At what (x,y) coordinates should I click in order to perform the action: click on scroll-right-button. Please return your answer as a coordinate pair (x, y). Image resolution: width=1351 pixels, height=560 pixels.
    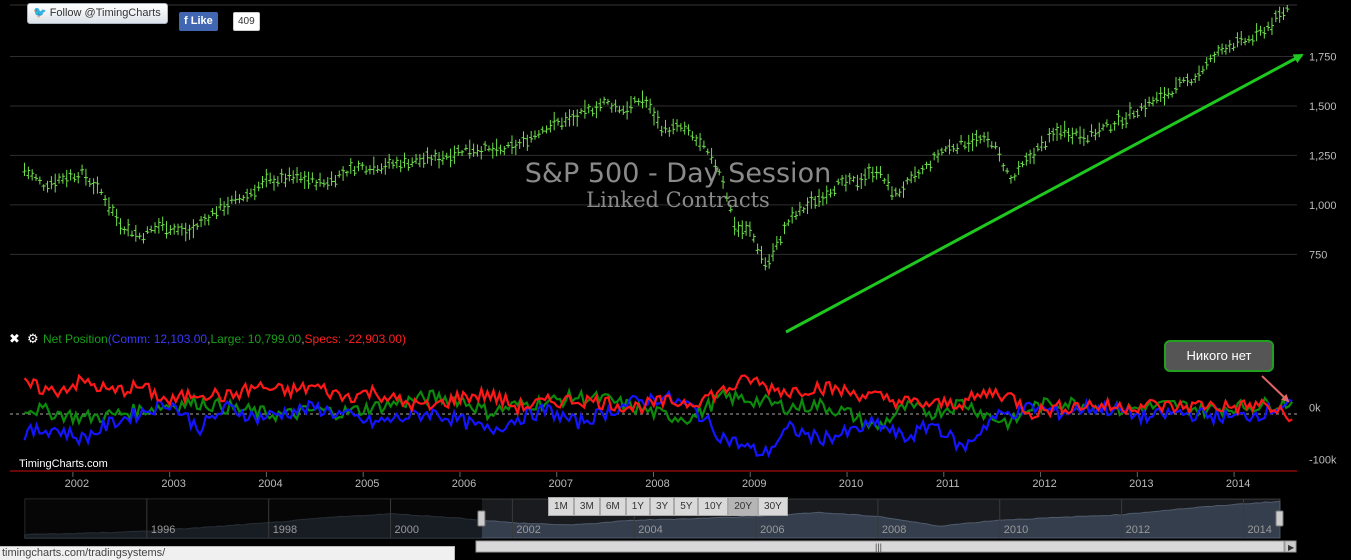
    Looking at the image, I should click on (1290, 546).